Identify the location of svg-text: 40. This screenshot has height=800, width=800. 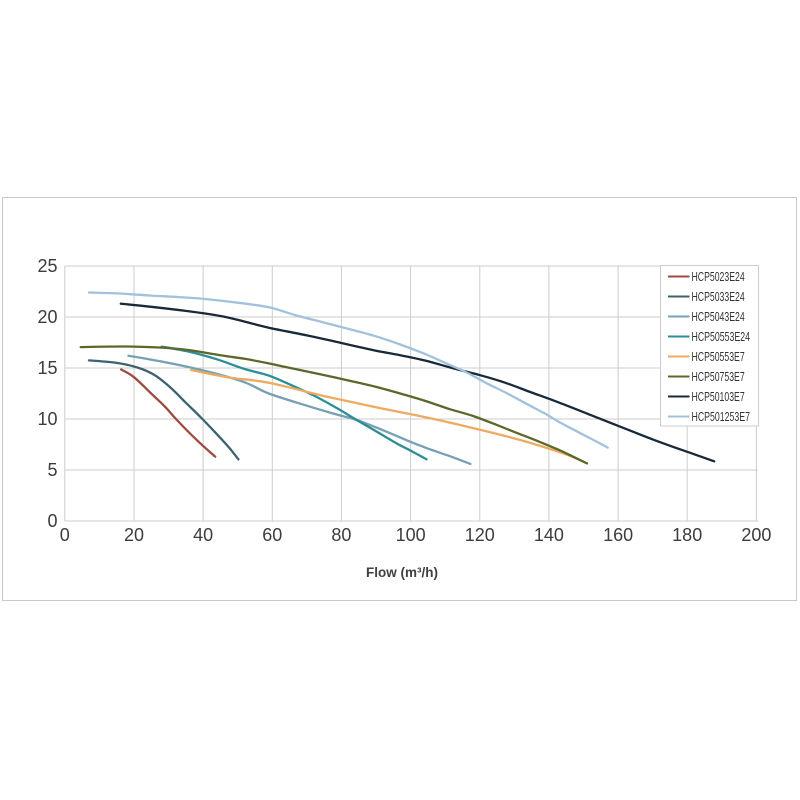
(203, 535).